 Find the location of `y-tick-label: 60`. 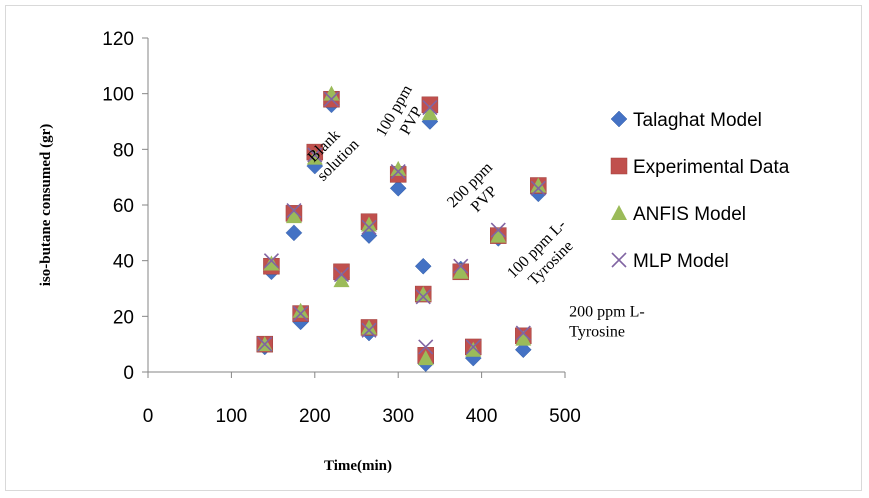

y-tick-label: 60 is located at coordinates (123, 206).